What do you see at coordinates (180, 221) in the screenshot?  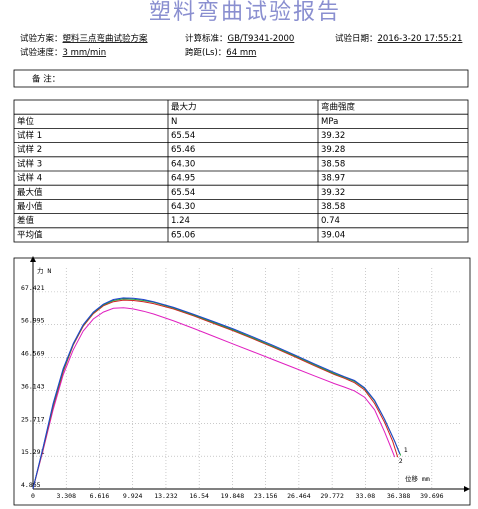 I see `table-cell: 1.24` at bounding box center [180, 221].